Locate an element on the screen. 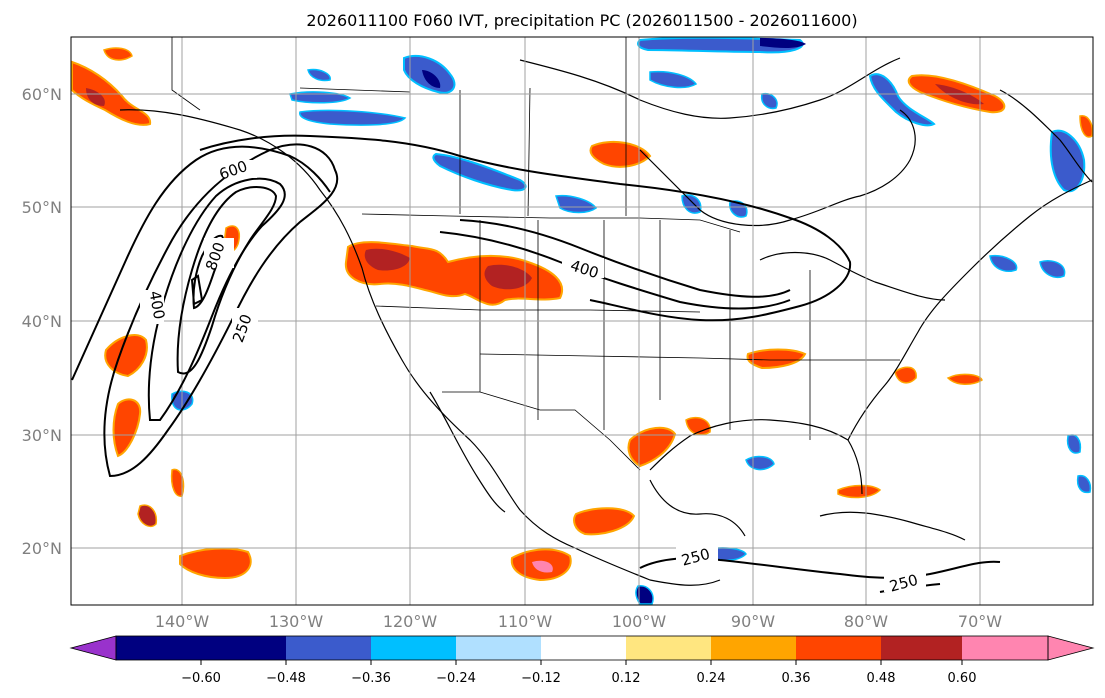  ivt-contour-250-west is located at coordinates (221, 310).